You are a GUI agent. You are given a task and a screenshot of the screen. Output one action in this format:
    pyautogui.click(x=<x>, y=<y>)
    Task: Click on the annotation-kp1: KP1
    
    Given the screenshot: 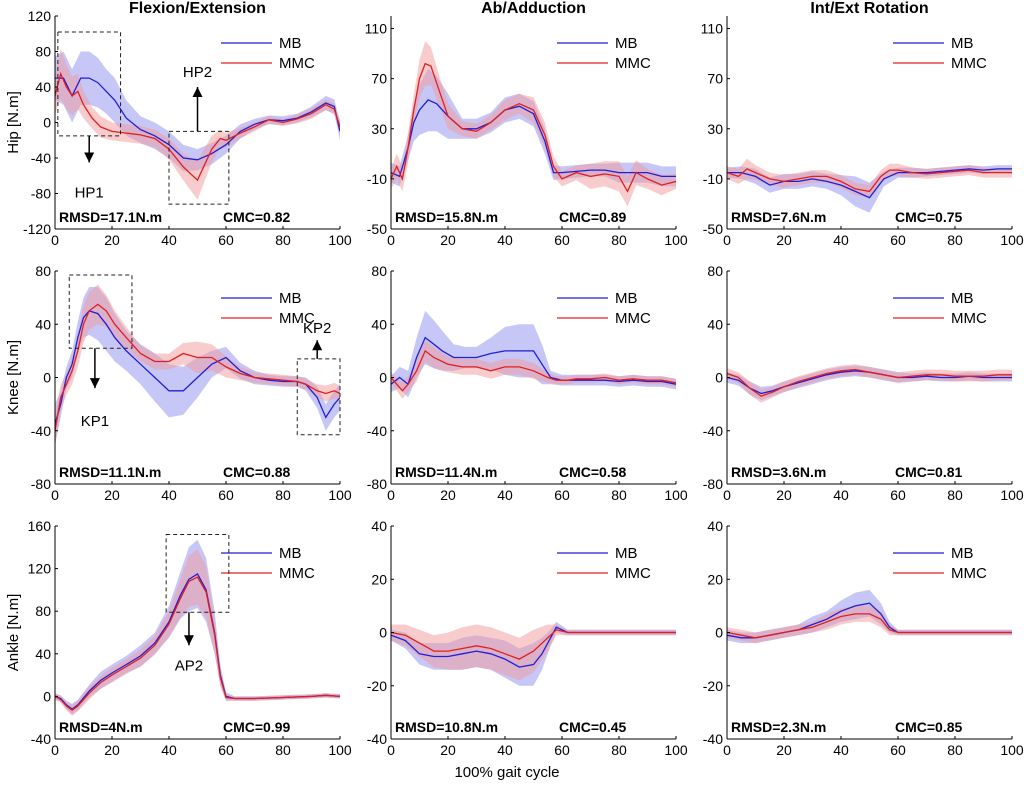 What is the action you would take?
    pyautogui.click(x=100, y=352)
    